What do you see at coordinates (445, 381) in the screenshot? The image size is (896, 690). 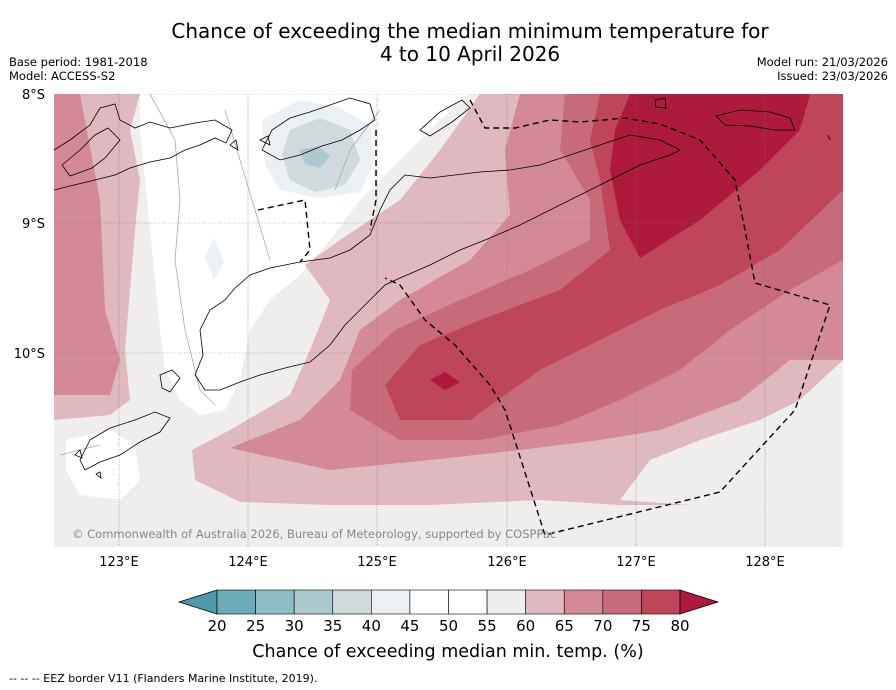 I see `band-max-south` at bounding box center [445, 381].